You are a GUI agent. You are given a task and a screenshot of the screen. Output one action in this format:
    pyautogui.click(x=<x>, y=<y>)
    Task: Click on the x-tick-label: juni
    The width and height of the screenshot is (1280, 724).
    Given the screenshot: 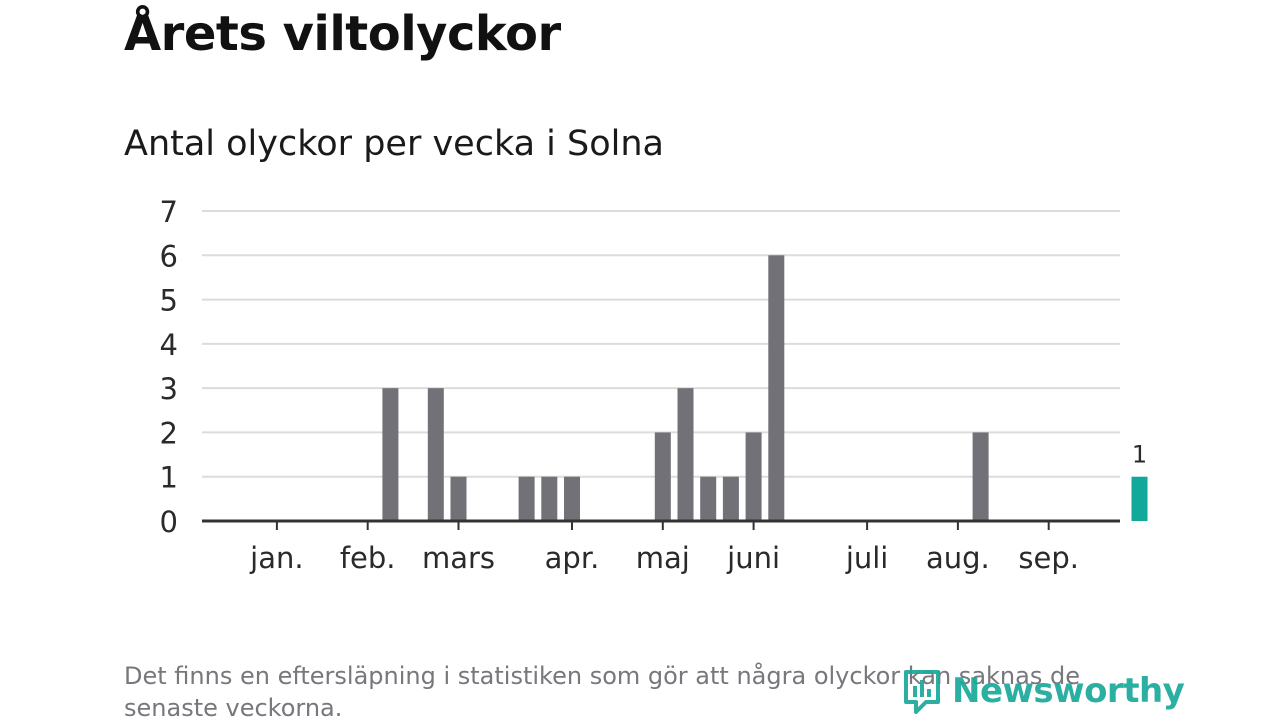 What is the action you would take?
    pyautogui.click(x=753, y=558)
    